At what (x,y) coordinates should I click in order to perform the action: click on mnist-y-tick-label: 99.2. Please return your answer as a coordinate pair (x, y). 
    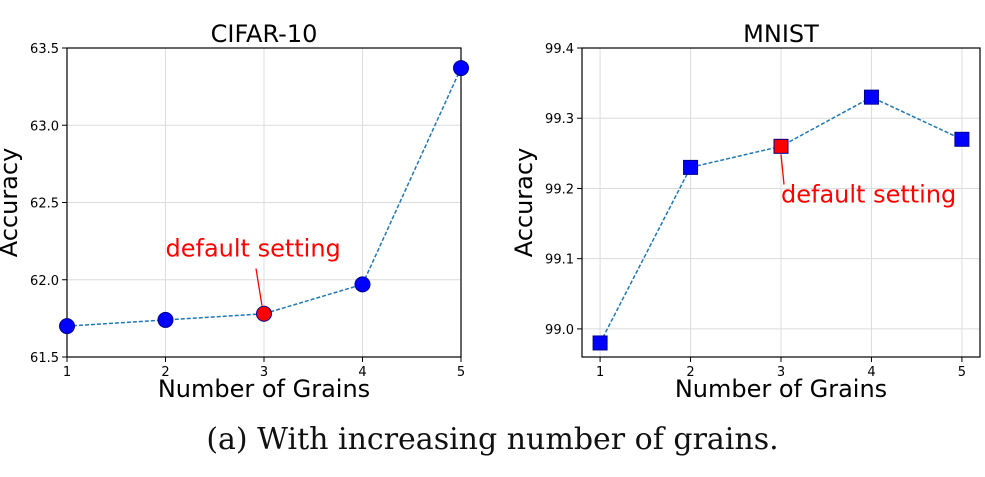
    Looking at the image, I should click on (559, 189).